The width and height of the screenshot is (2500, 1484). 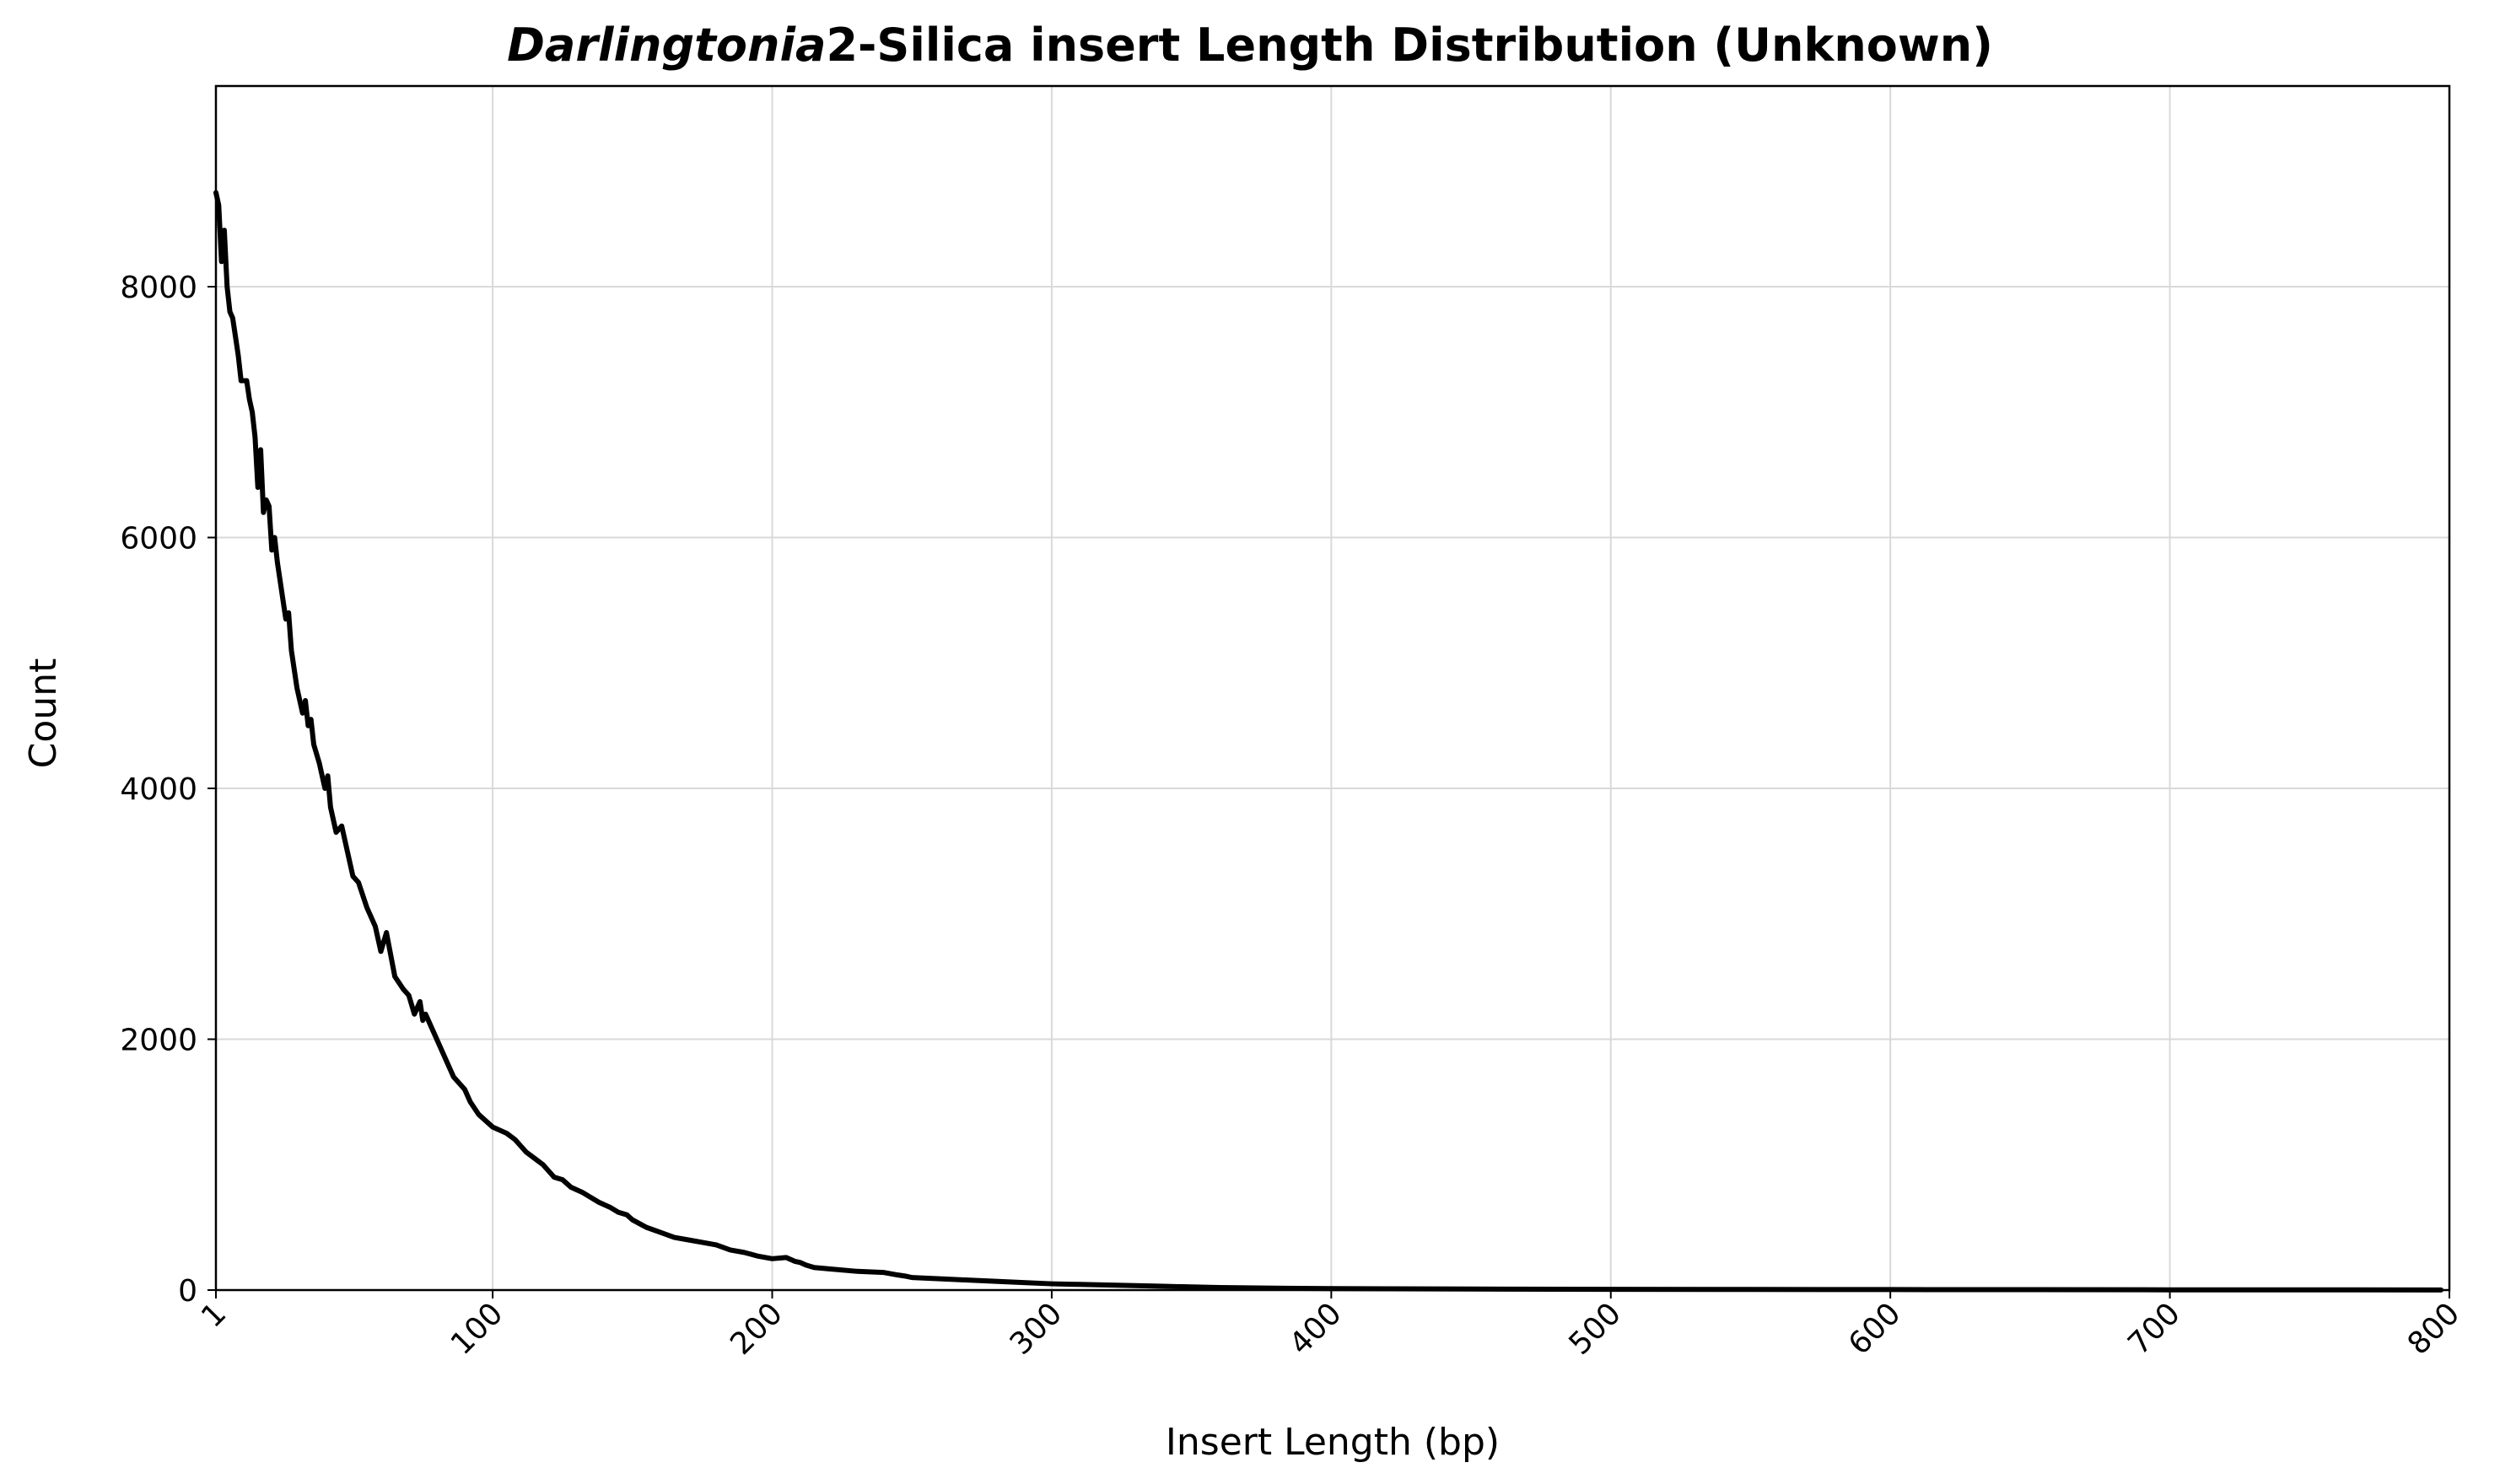 I want to click on y-tick-label: 4000, so click(x=158, y=789).